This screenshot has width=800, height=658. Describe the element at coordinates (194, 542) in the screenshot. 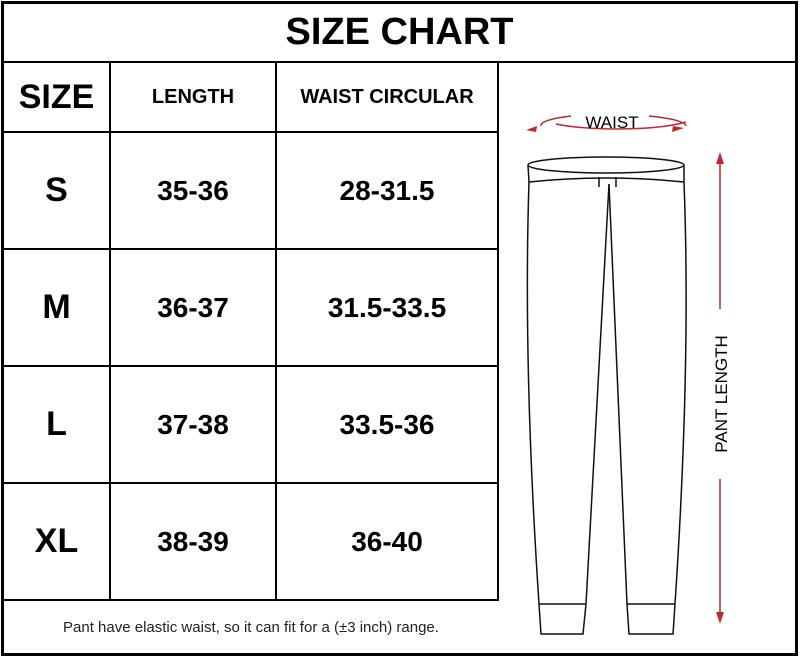

I see `cell-length: 38-39` at that location.